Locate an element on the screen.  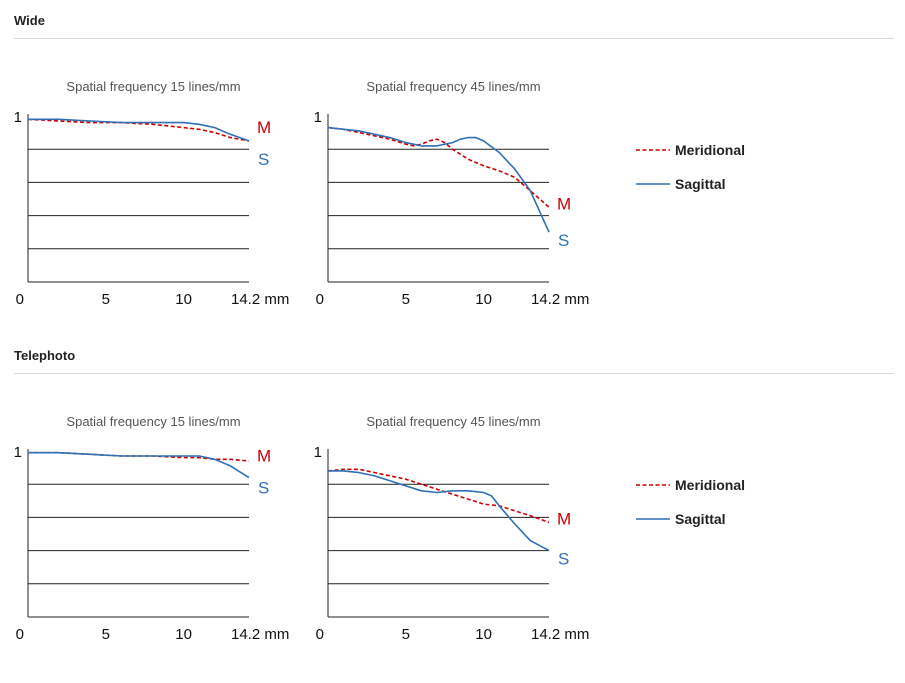
section-title-telephoto: Telephoto is located at coordinates (45, 355).